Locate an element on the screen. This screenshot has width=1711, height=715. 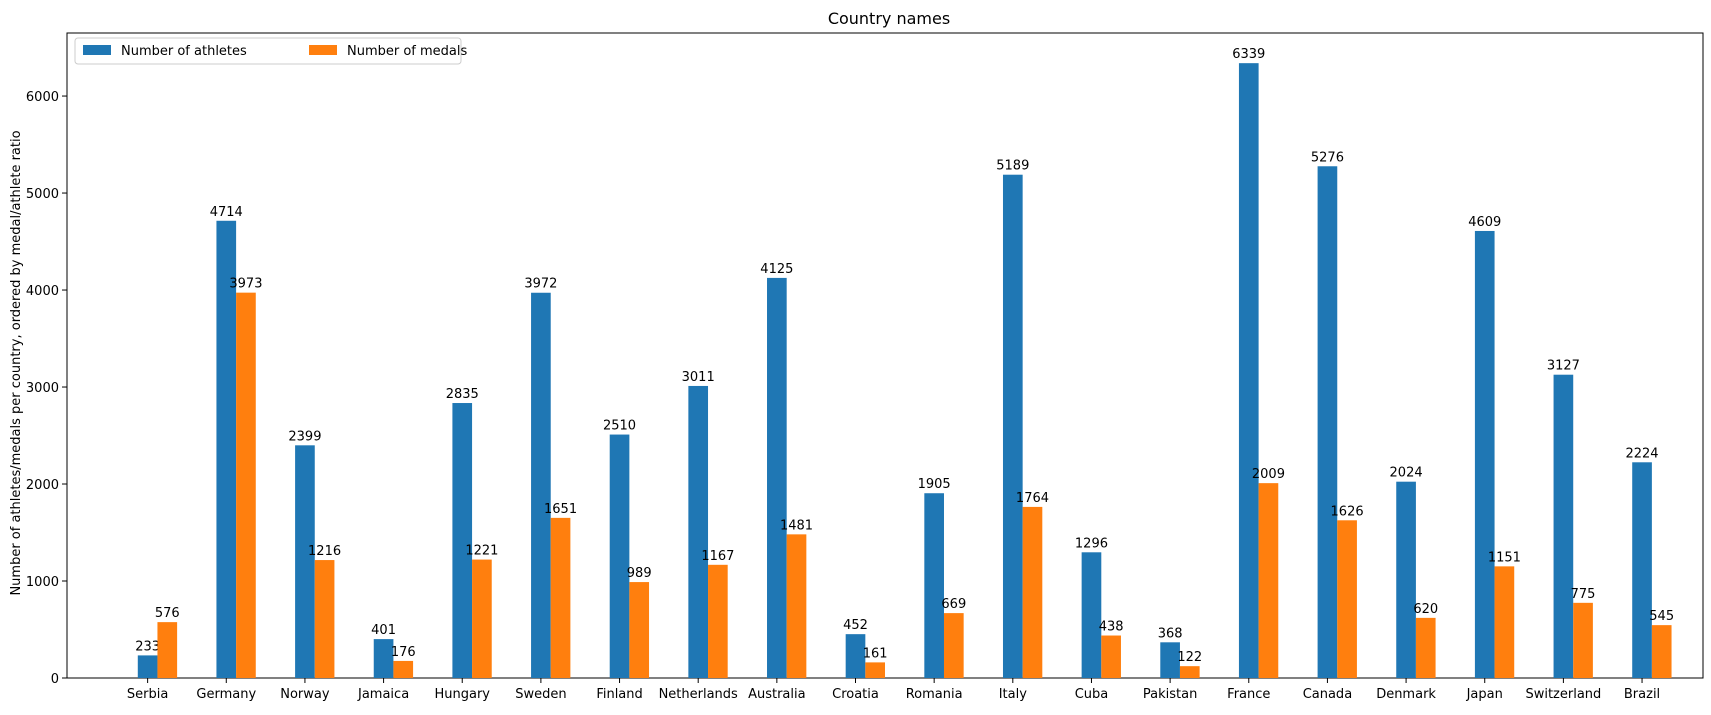
legend-swatch-athletes is located at coordinates (97, 50).